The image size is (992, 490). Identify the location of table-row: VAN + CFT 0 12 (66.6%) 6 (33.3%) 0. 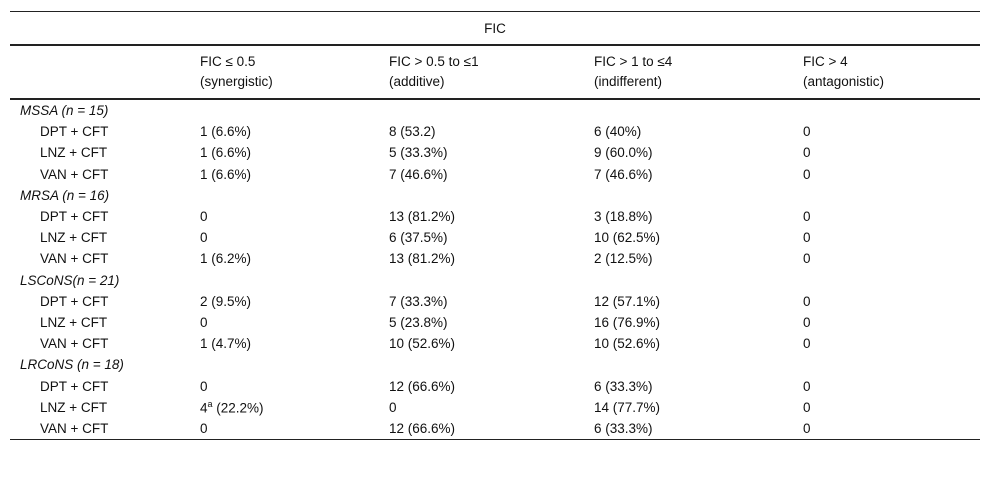
(495, 428).